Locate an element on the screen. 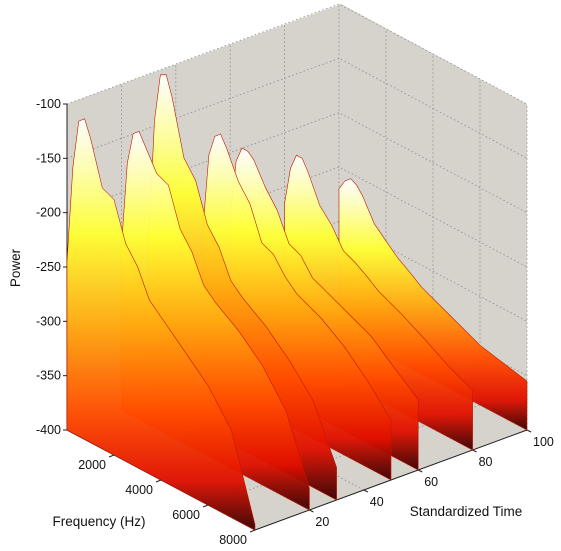  time-axis-label: Standardized Time is located at coordinates (466, 511).